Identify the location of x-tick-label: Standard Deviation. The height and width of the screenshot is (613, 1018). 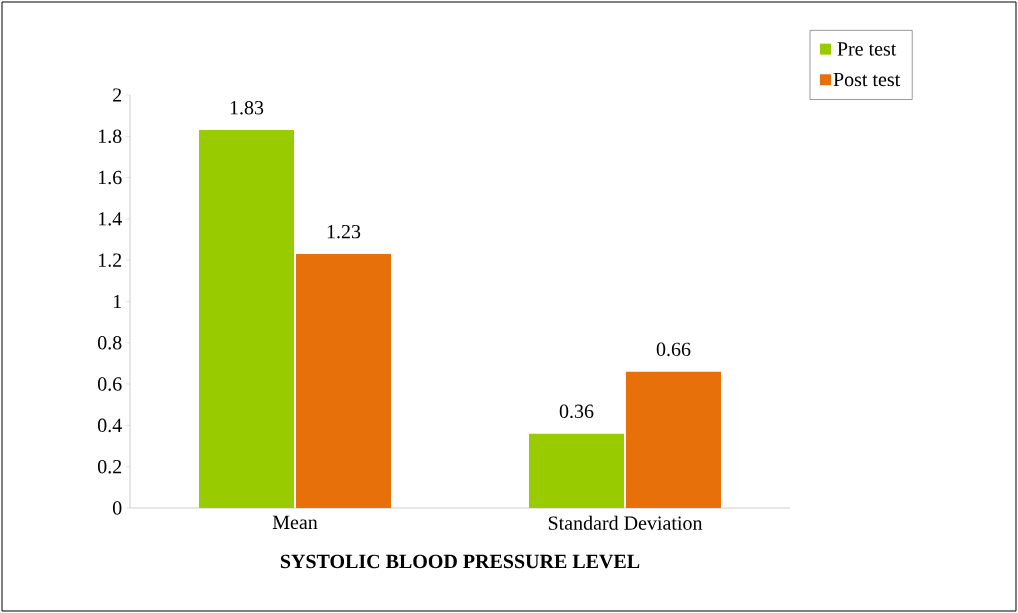
(625, 522).